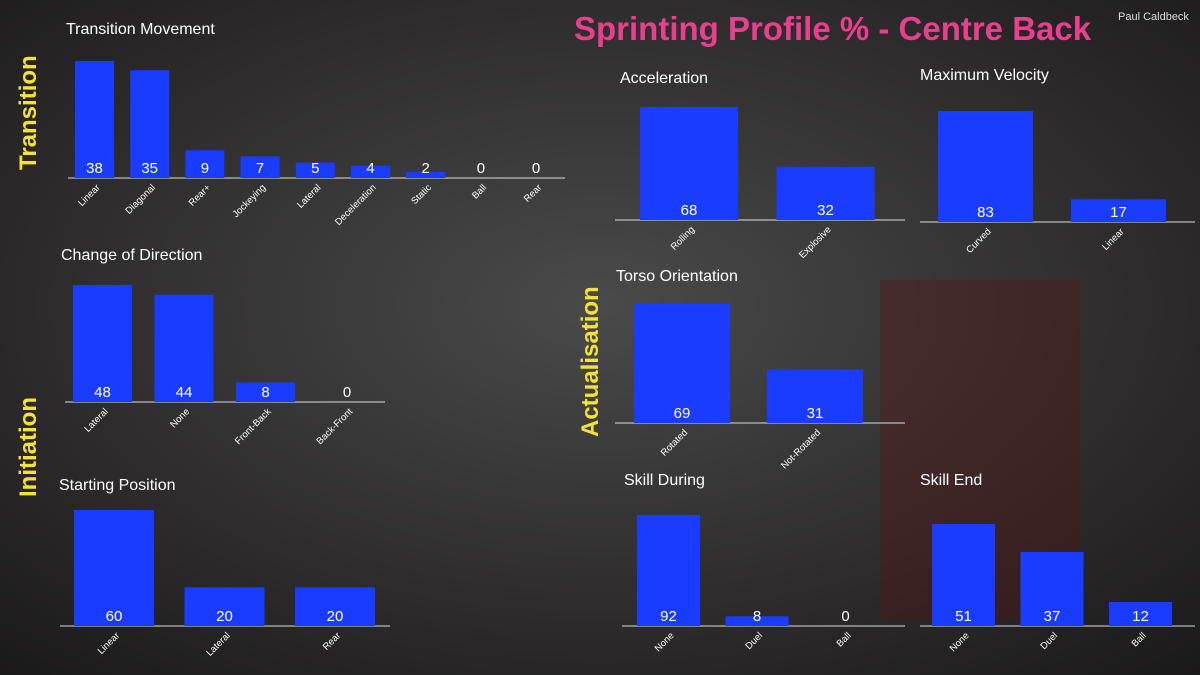  Describe the element at coordinates (370, 168) in the screenshot. I see `value-label: 4` at that location.